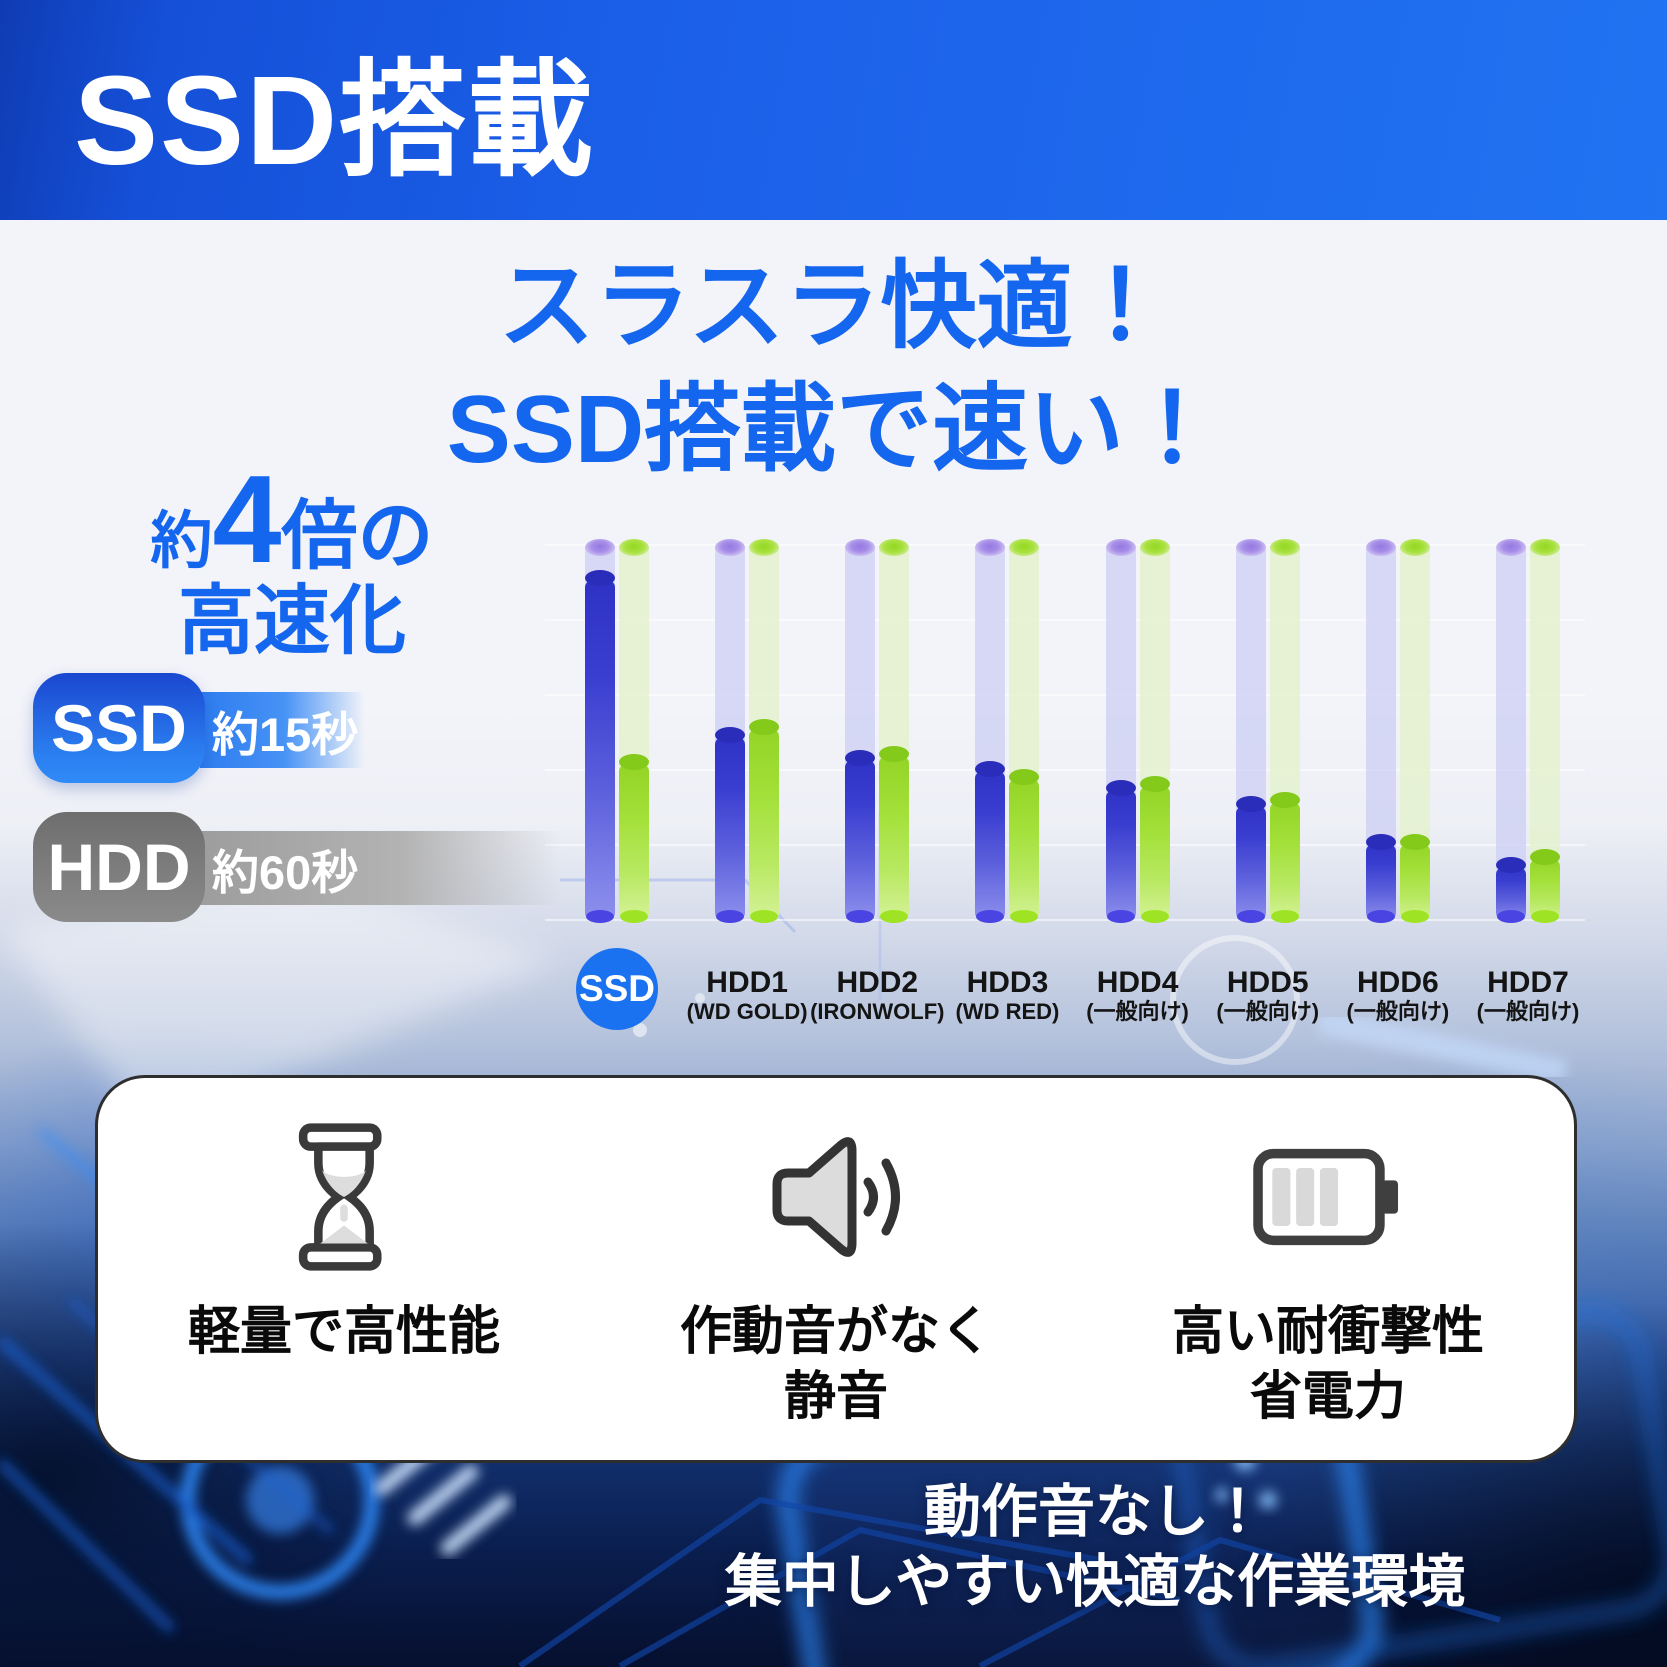 The image size is (1667, 1667). I want to click on hero-title-line1: スラスラ快適！, so click(833, 306).